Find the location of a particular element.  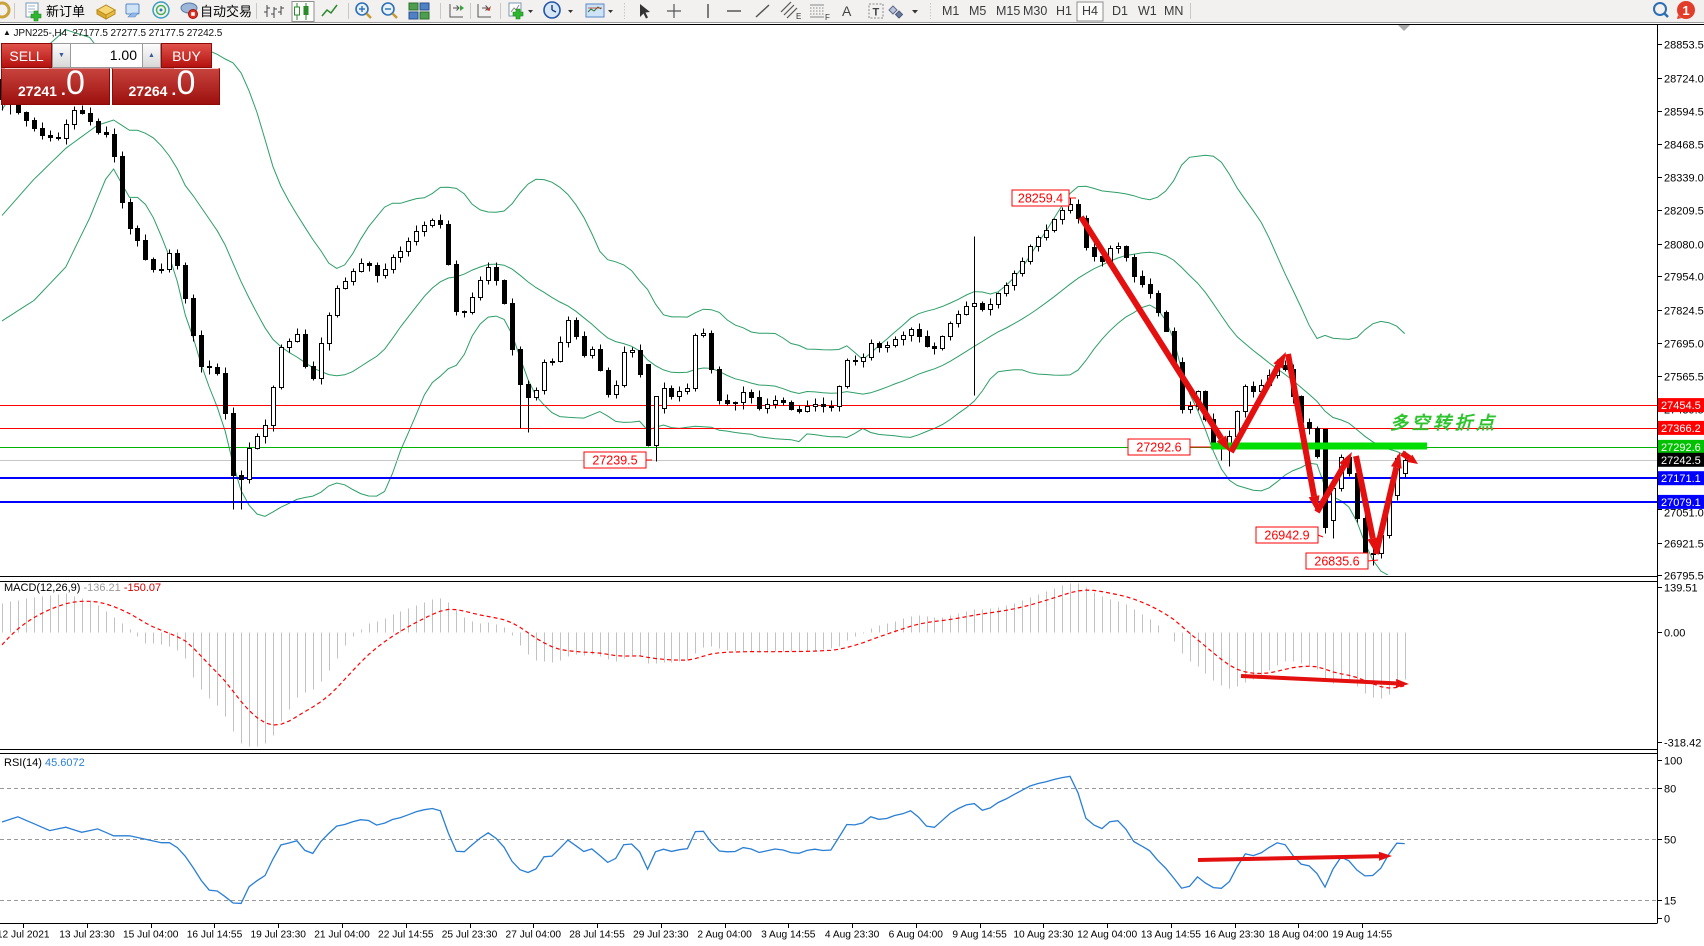

svg-text: 26835.6 is located at coordinates (1336, 562).